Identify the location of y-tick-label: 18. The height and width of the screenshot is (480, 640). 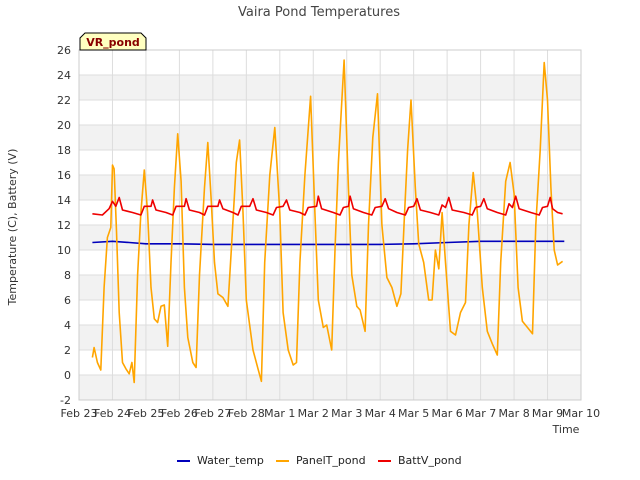
(64, 150).